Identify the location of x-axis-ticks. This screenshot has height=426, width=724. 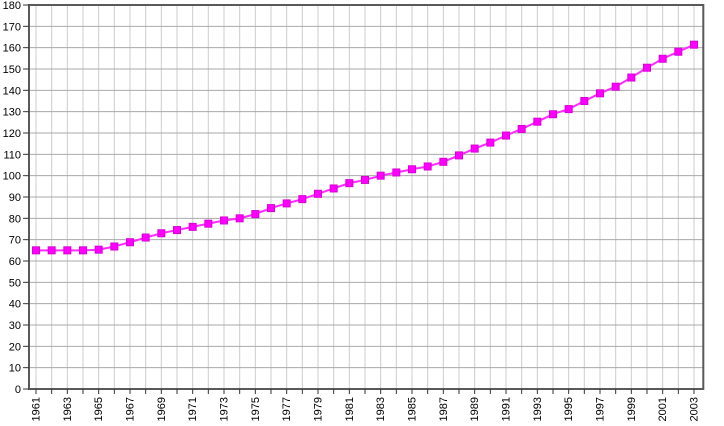
(365, 391).